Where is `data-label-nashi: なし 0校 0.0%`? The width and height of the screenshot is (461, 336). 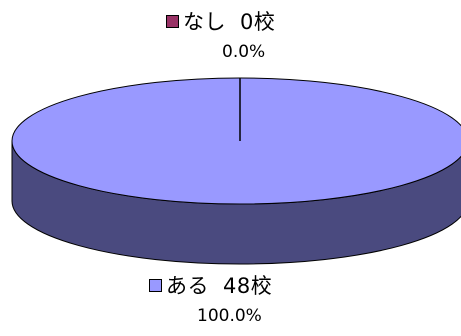
data-label-nashi: なし 0校 0.0% is located at coordinates (220, 34).